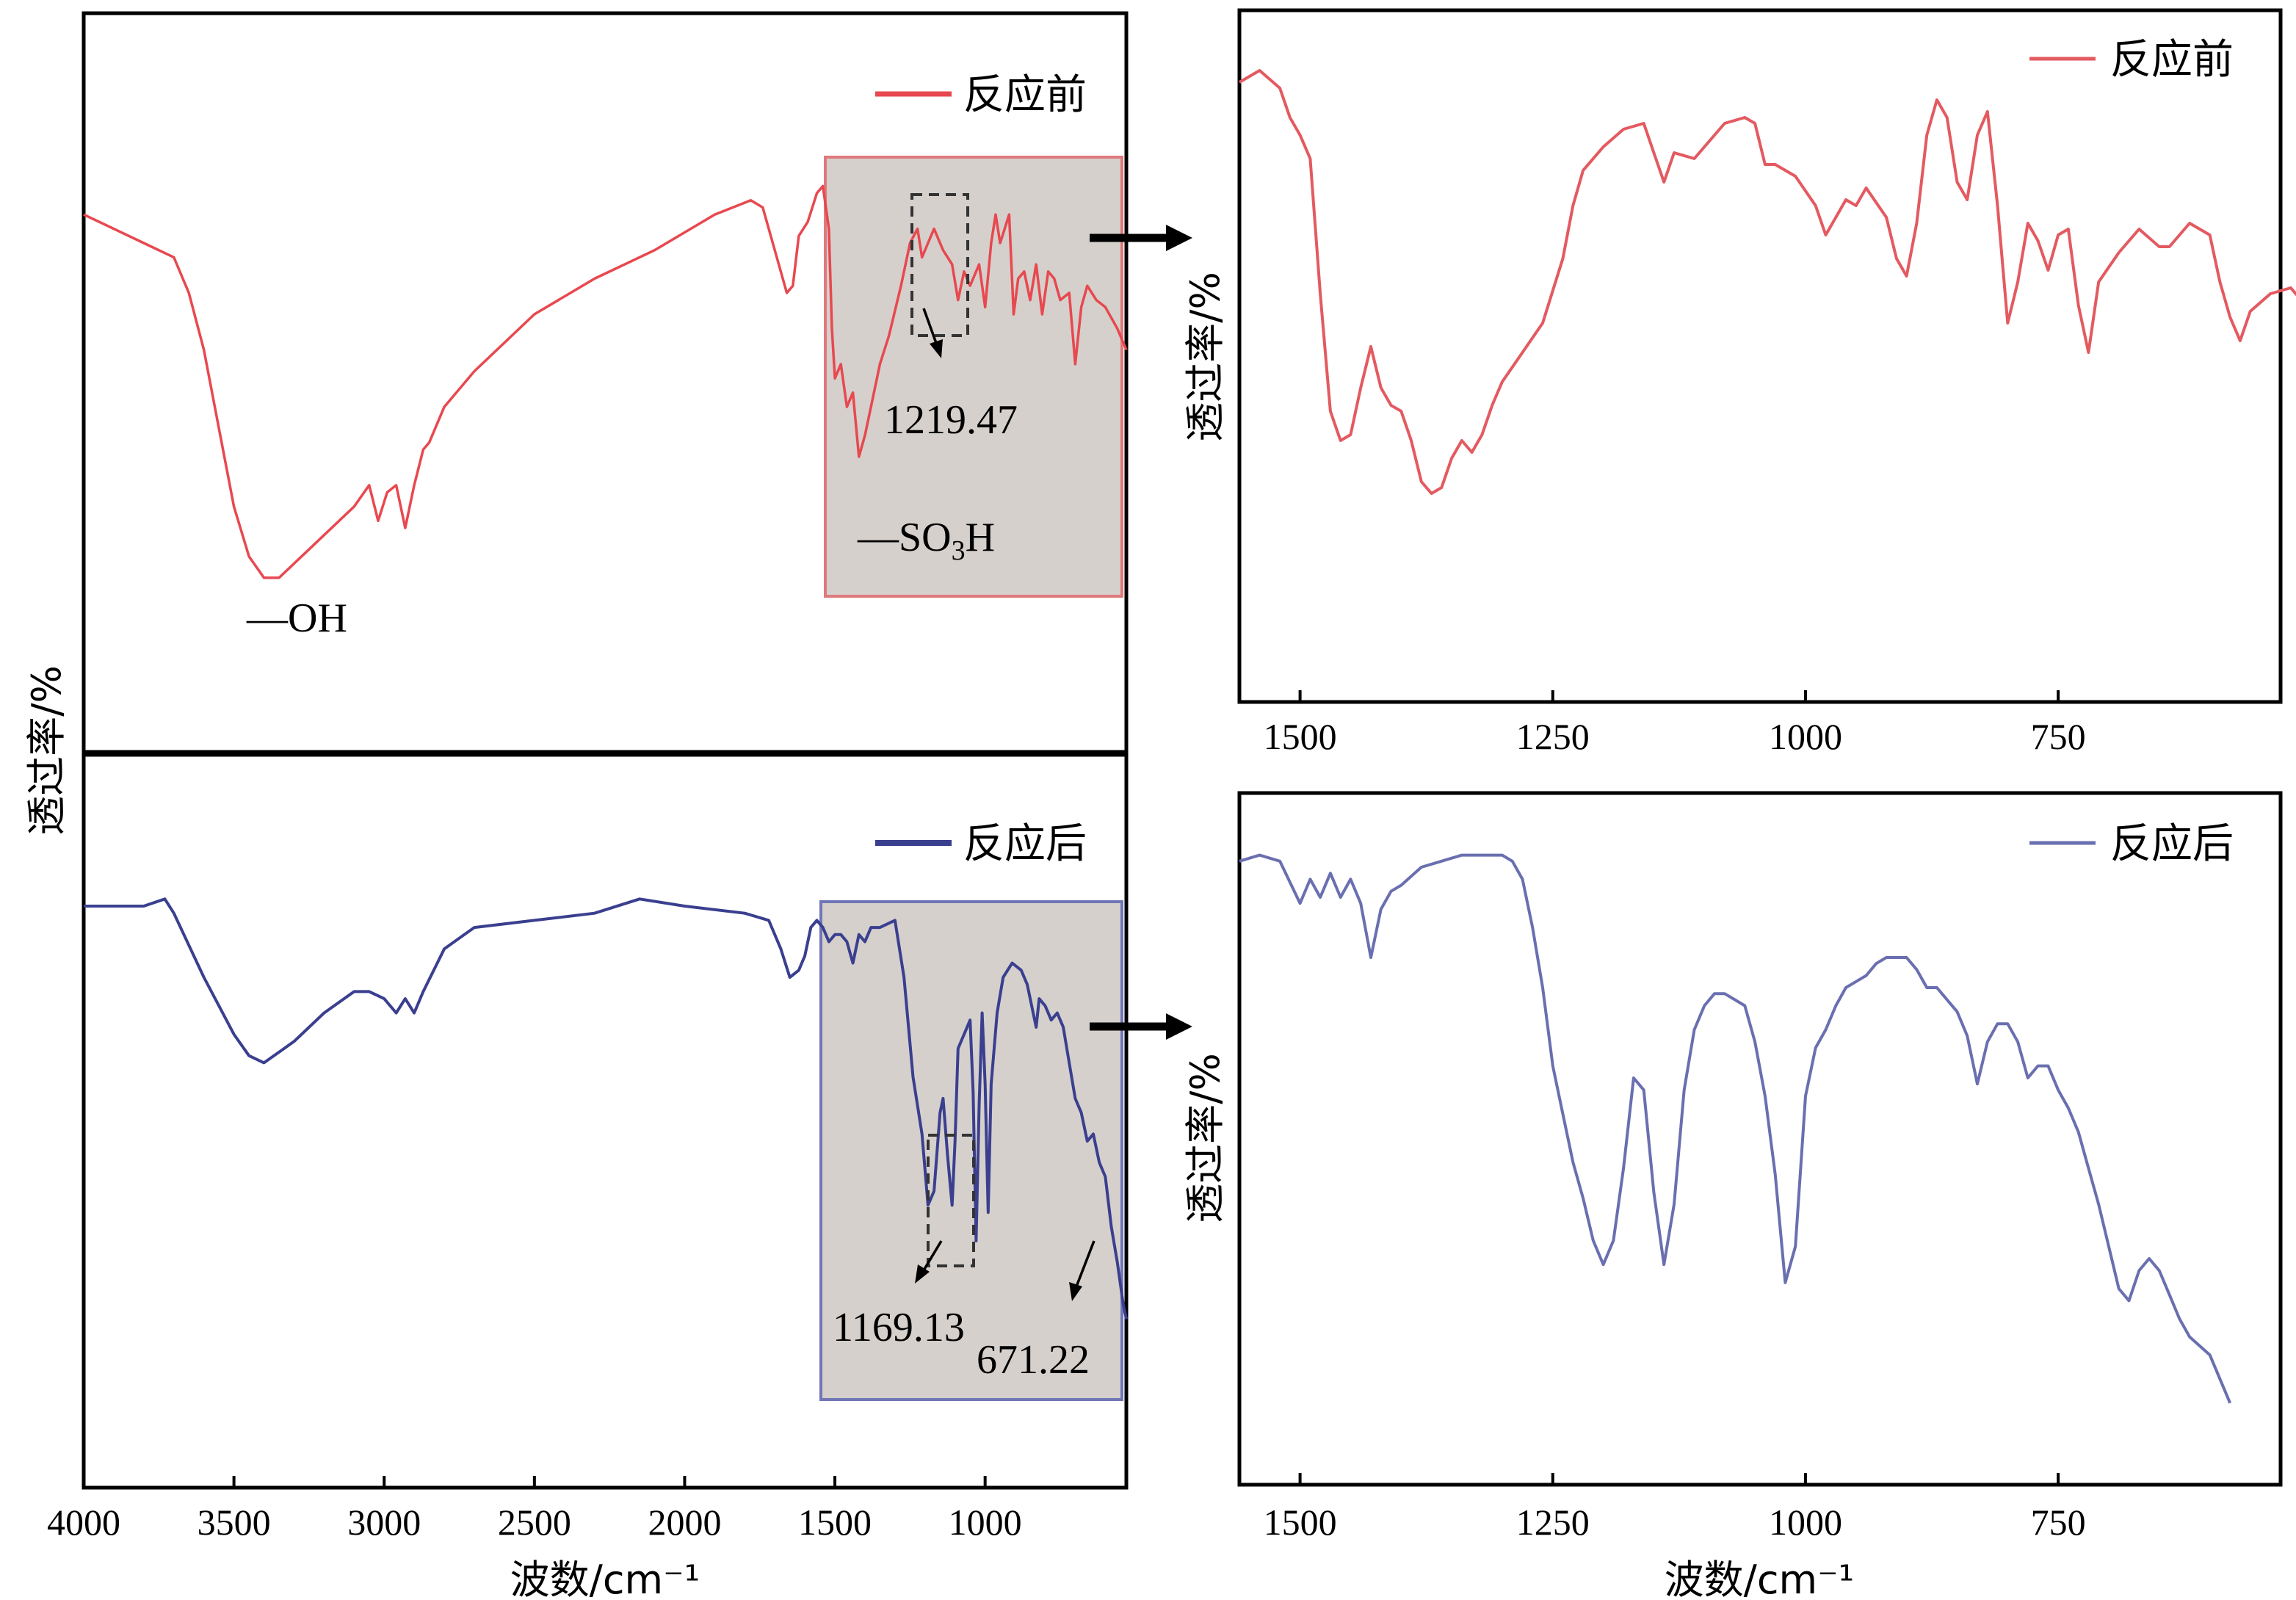 This screenshot has width=2296, height=1600. I want to click on right-bottom-tick-label-1500: 1500, so click(1300, 1523).